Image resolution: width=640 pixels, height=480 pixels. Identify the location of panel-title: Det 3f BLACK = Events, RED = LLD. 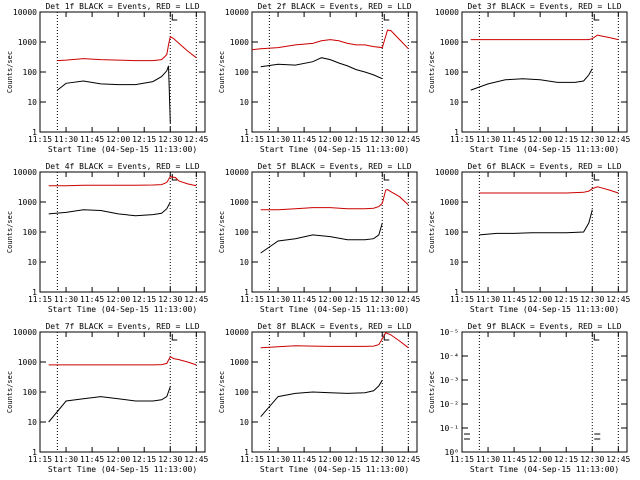
(544, 6).